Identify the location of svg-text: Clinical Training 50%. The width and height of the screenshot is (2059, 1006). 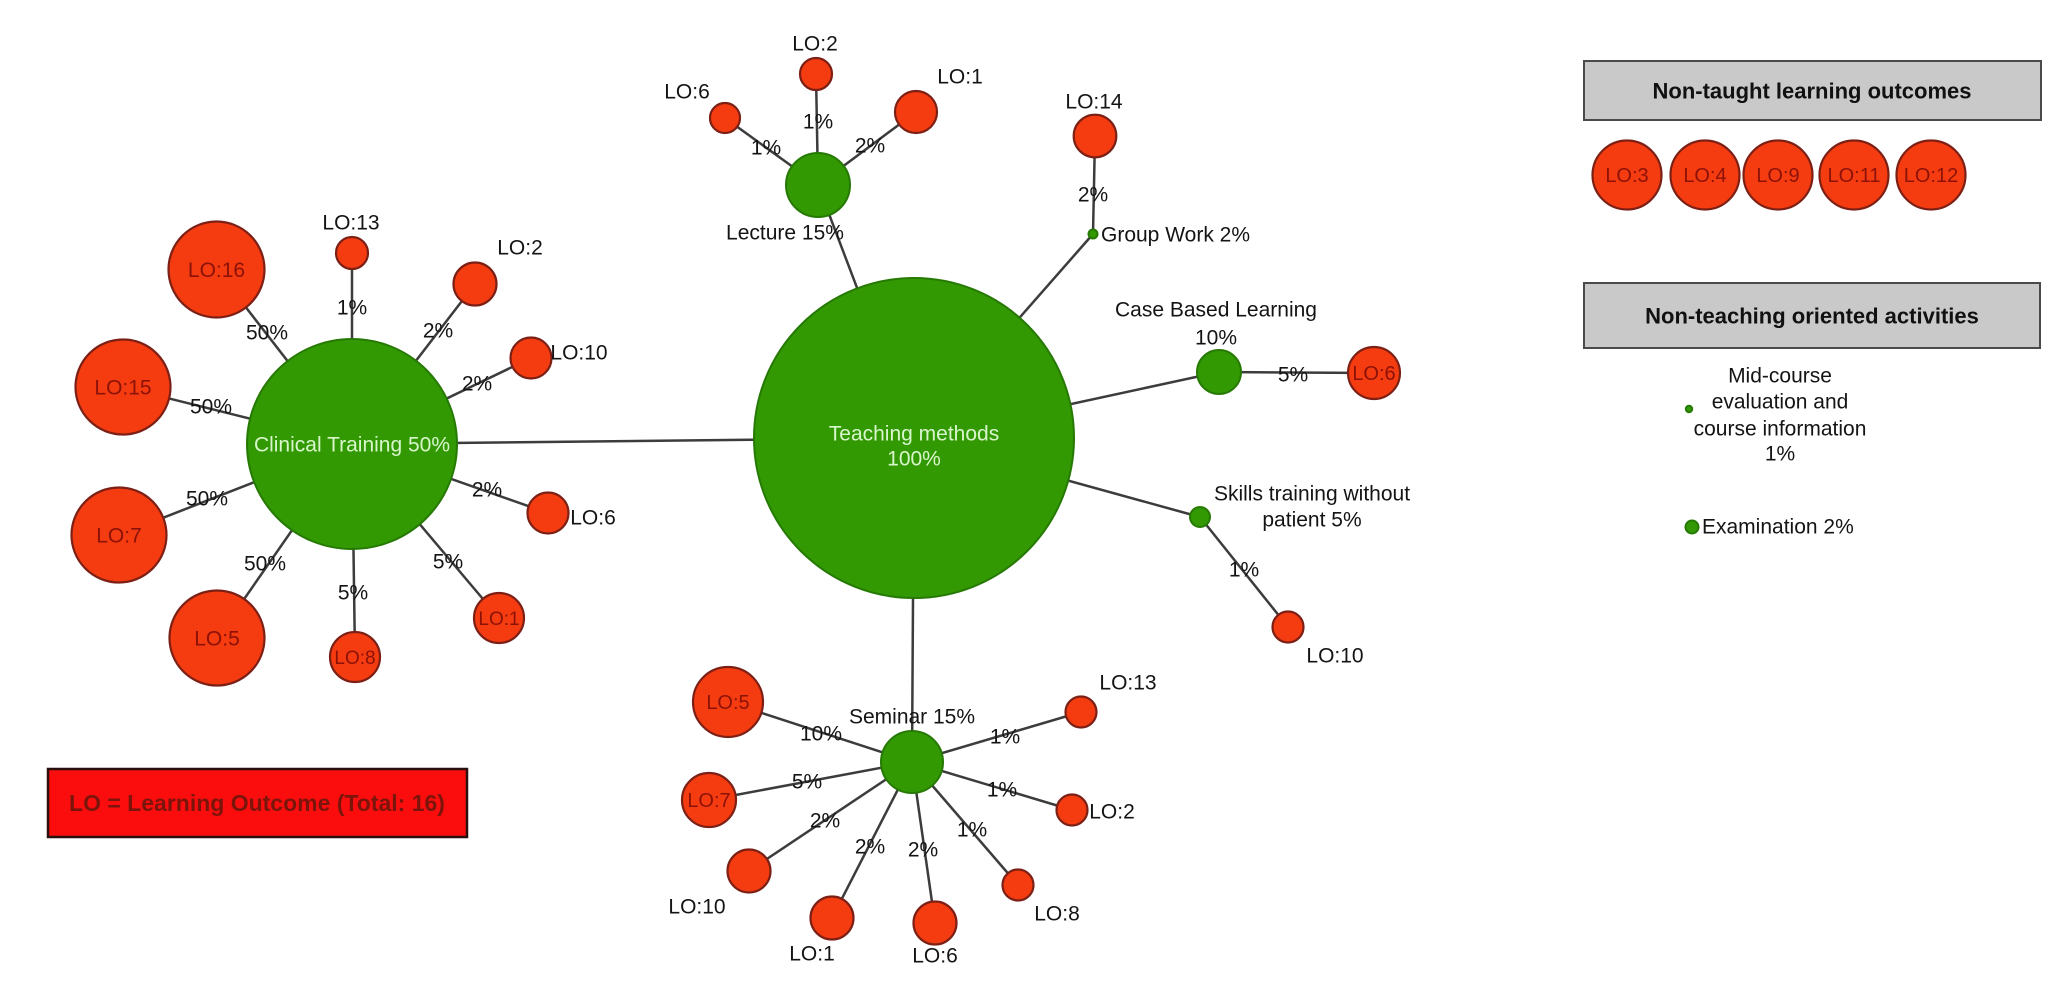
(352, 445).